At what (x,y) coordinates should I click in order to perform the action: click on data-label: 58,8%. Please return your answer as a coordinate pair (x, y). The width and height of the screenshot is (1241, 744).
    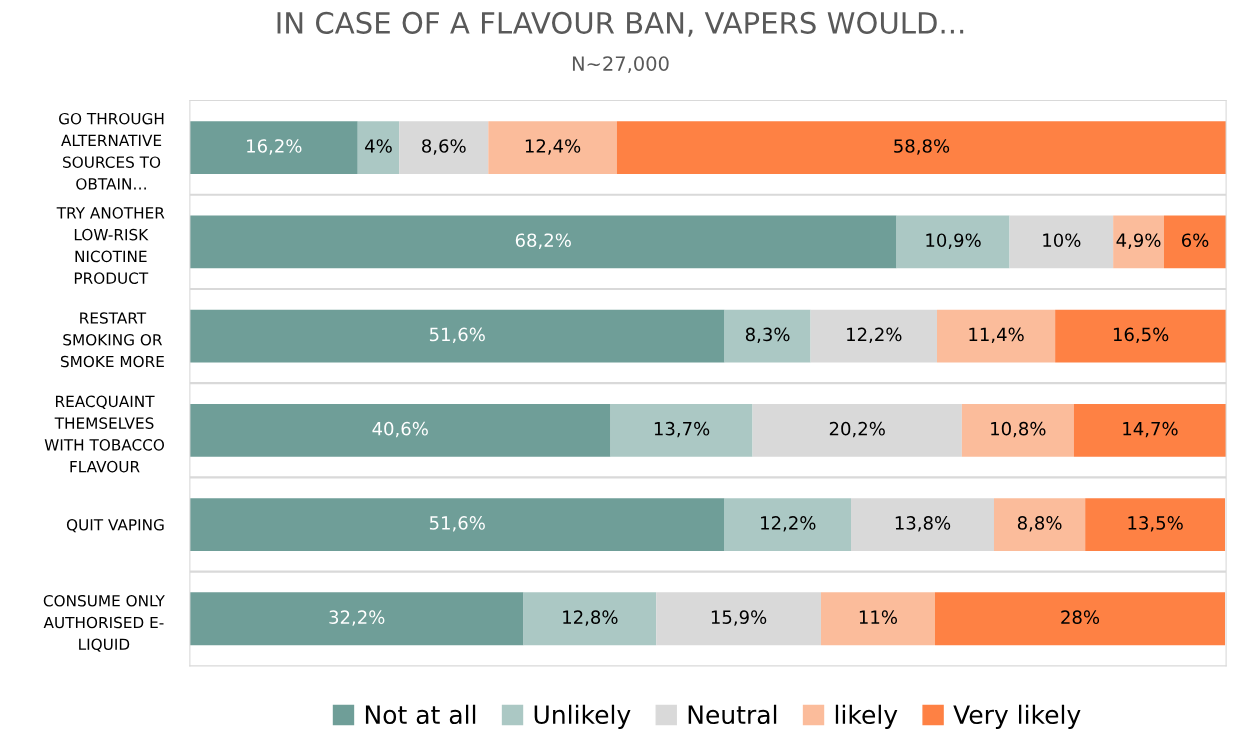
    Looking at the image, I should click on (922, 147).